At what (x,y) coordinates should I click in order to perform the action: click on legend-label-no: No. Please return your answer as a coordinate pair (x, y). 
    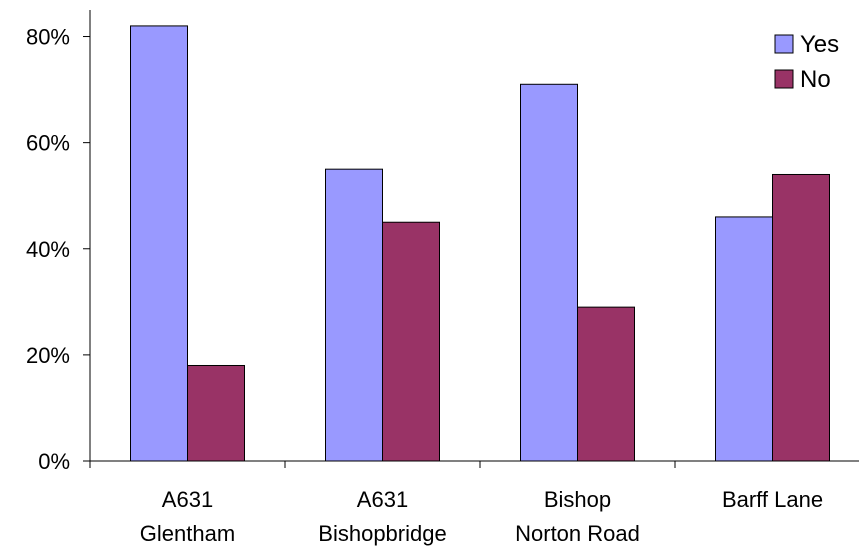
    Looking at the image, I should click on (815, 79).